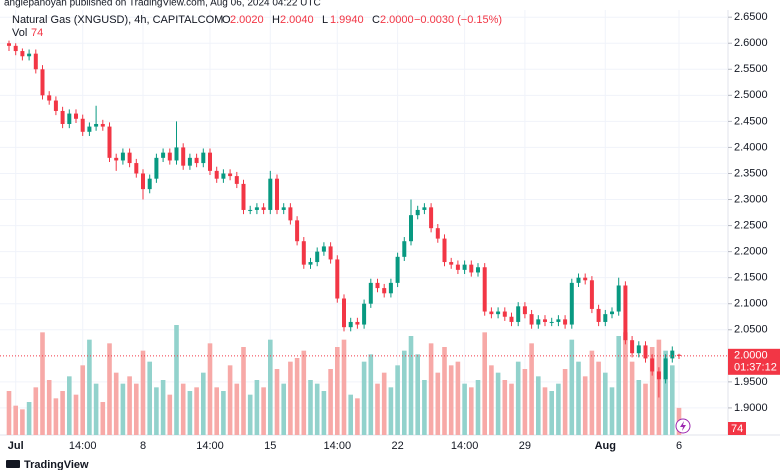 This screenshot has height=475, width=780. Describe the element at coordinates (226, 20) in the screenshot. I see `legend-key: O` at that location.